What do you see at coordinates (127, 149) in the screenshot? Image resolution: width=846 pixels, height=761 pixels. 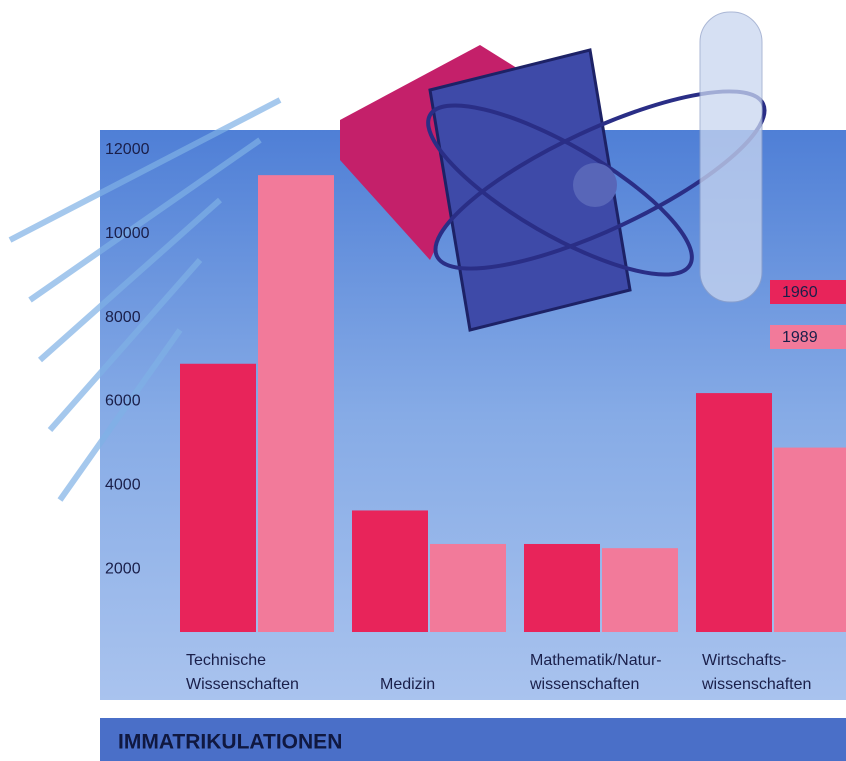 I see `y-tick-label: 12000` at bounding box center [127, 149].